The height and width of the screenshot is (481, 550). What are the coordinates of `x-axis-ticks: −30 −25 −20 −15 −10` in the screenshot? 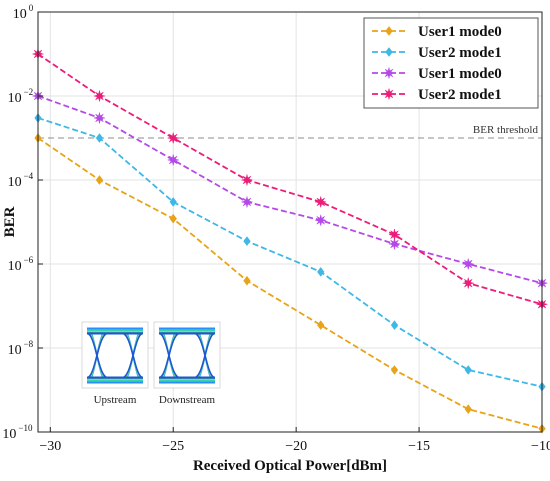 It's located at (294, 440).